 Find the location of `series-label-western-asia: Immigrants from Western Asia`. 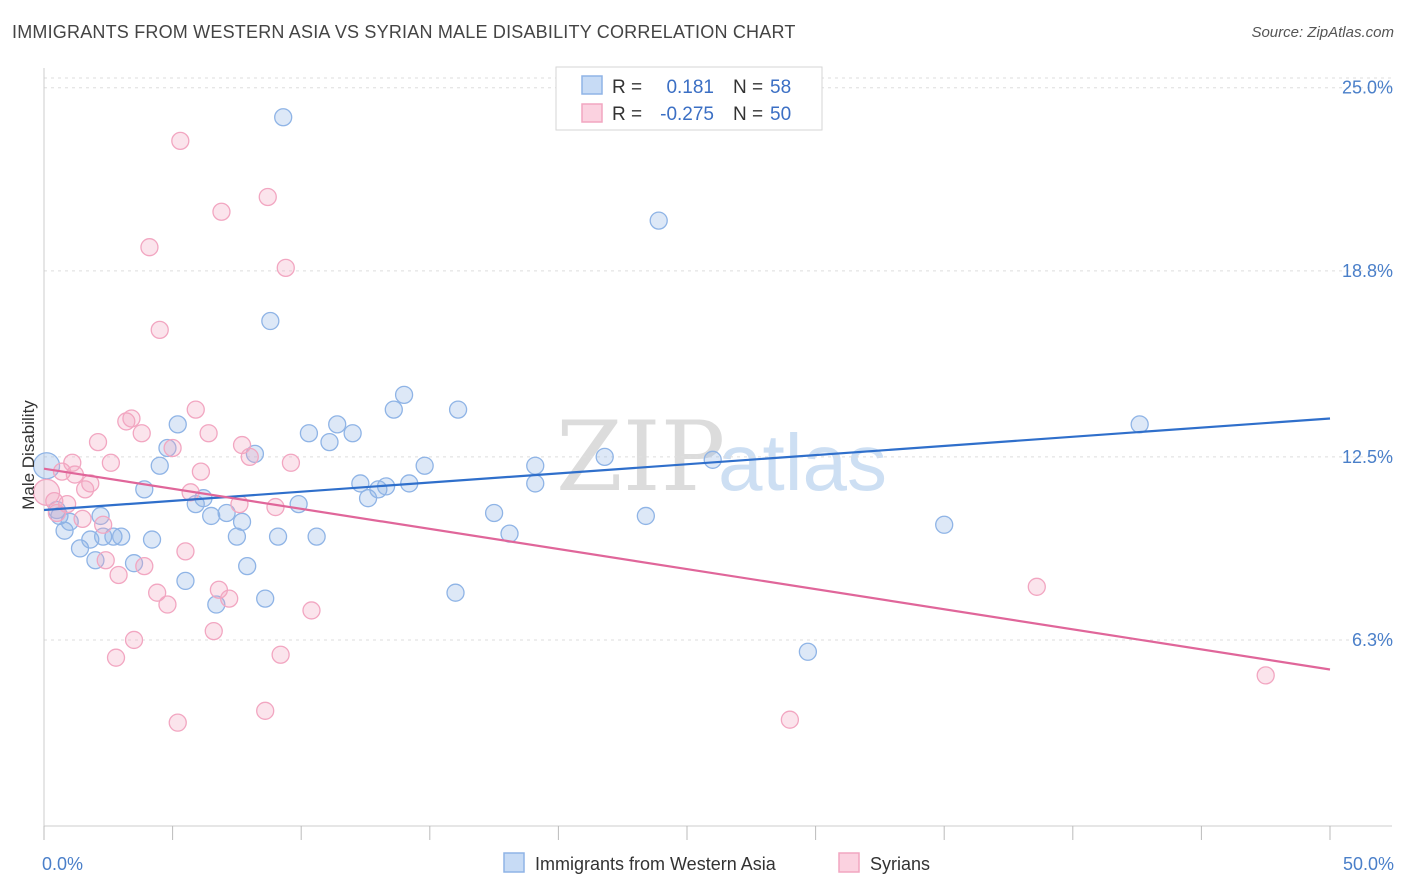

series-label-western-asia: Immigrants from Western Asia is located at coordinates (656, 864).